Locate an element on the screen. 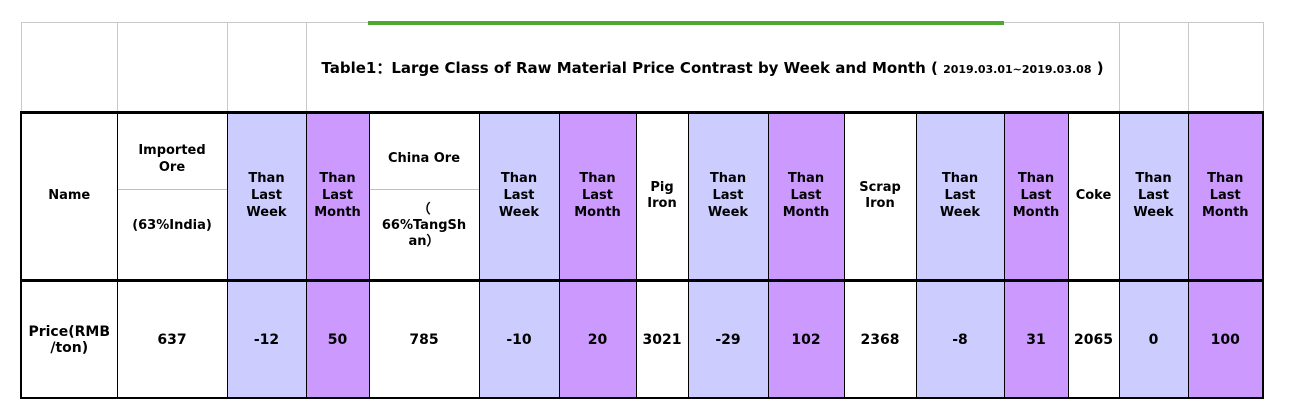 The height and width of the screenshot is (416, 1292). cell-scrap-iron-than-week: -8 is located at coordinates (960, 339).